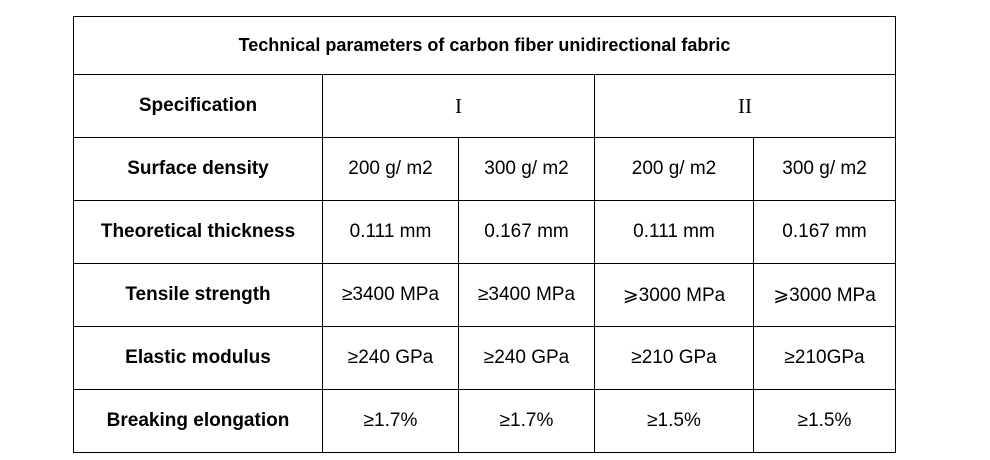  What do you see at coordinates (824, 358) in the screenshot?
I see `table-cell: ≥210GPa` at bounding box center [824, 358].